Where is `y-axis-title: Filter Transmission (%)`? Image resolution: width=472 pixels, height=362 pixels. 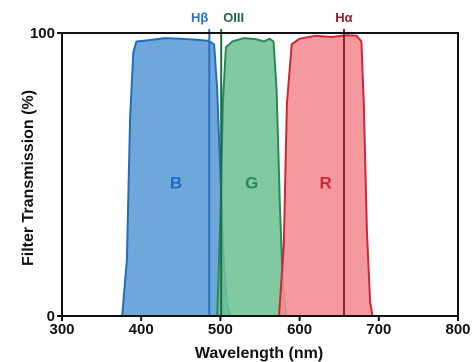 y-axis-title: Filter Transmission (%) is located at coordinates (28, 178).